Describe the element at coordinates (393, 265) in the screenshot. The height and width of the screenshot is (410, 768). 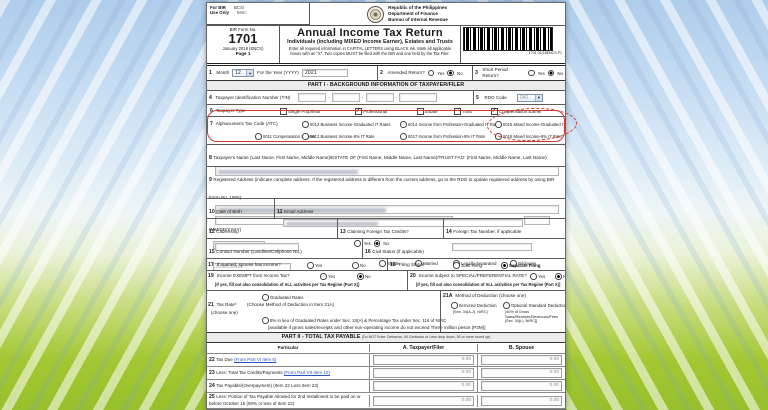
I see `item18-number: 18` at that location.